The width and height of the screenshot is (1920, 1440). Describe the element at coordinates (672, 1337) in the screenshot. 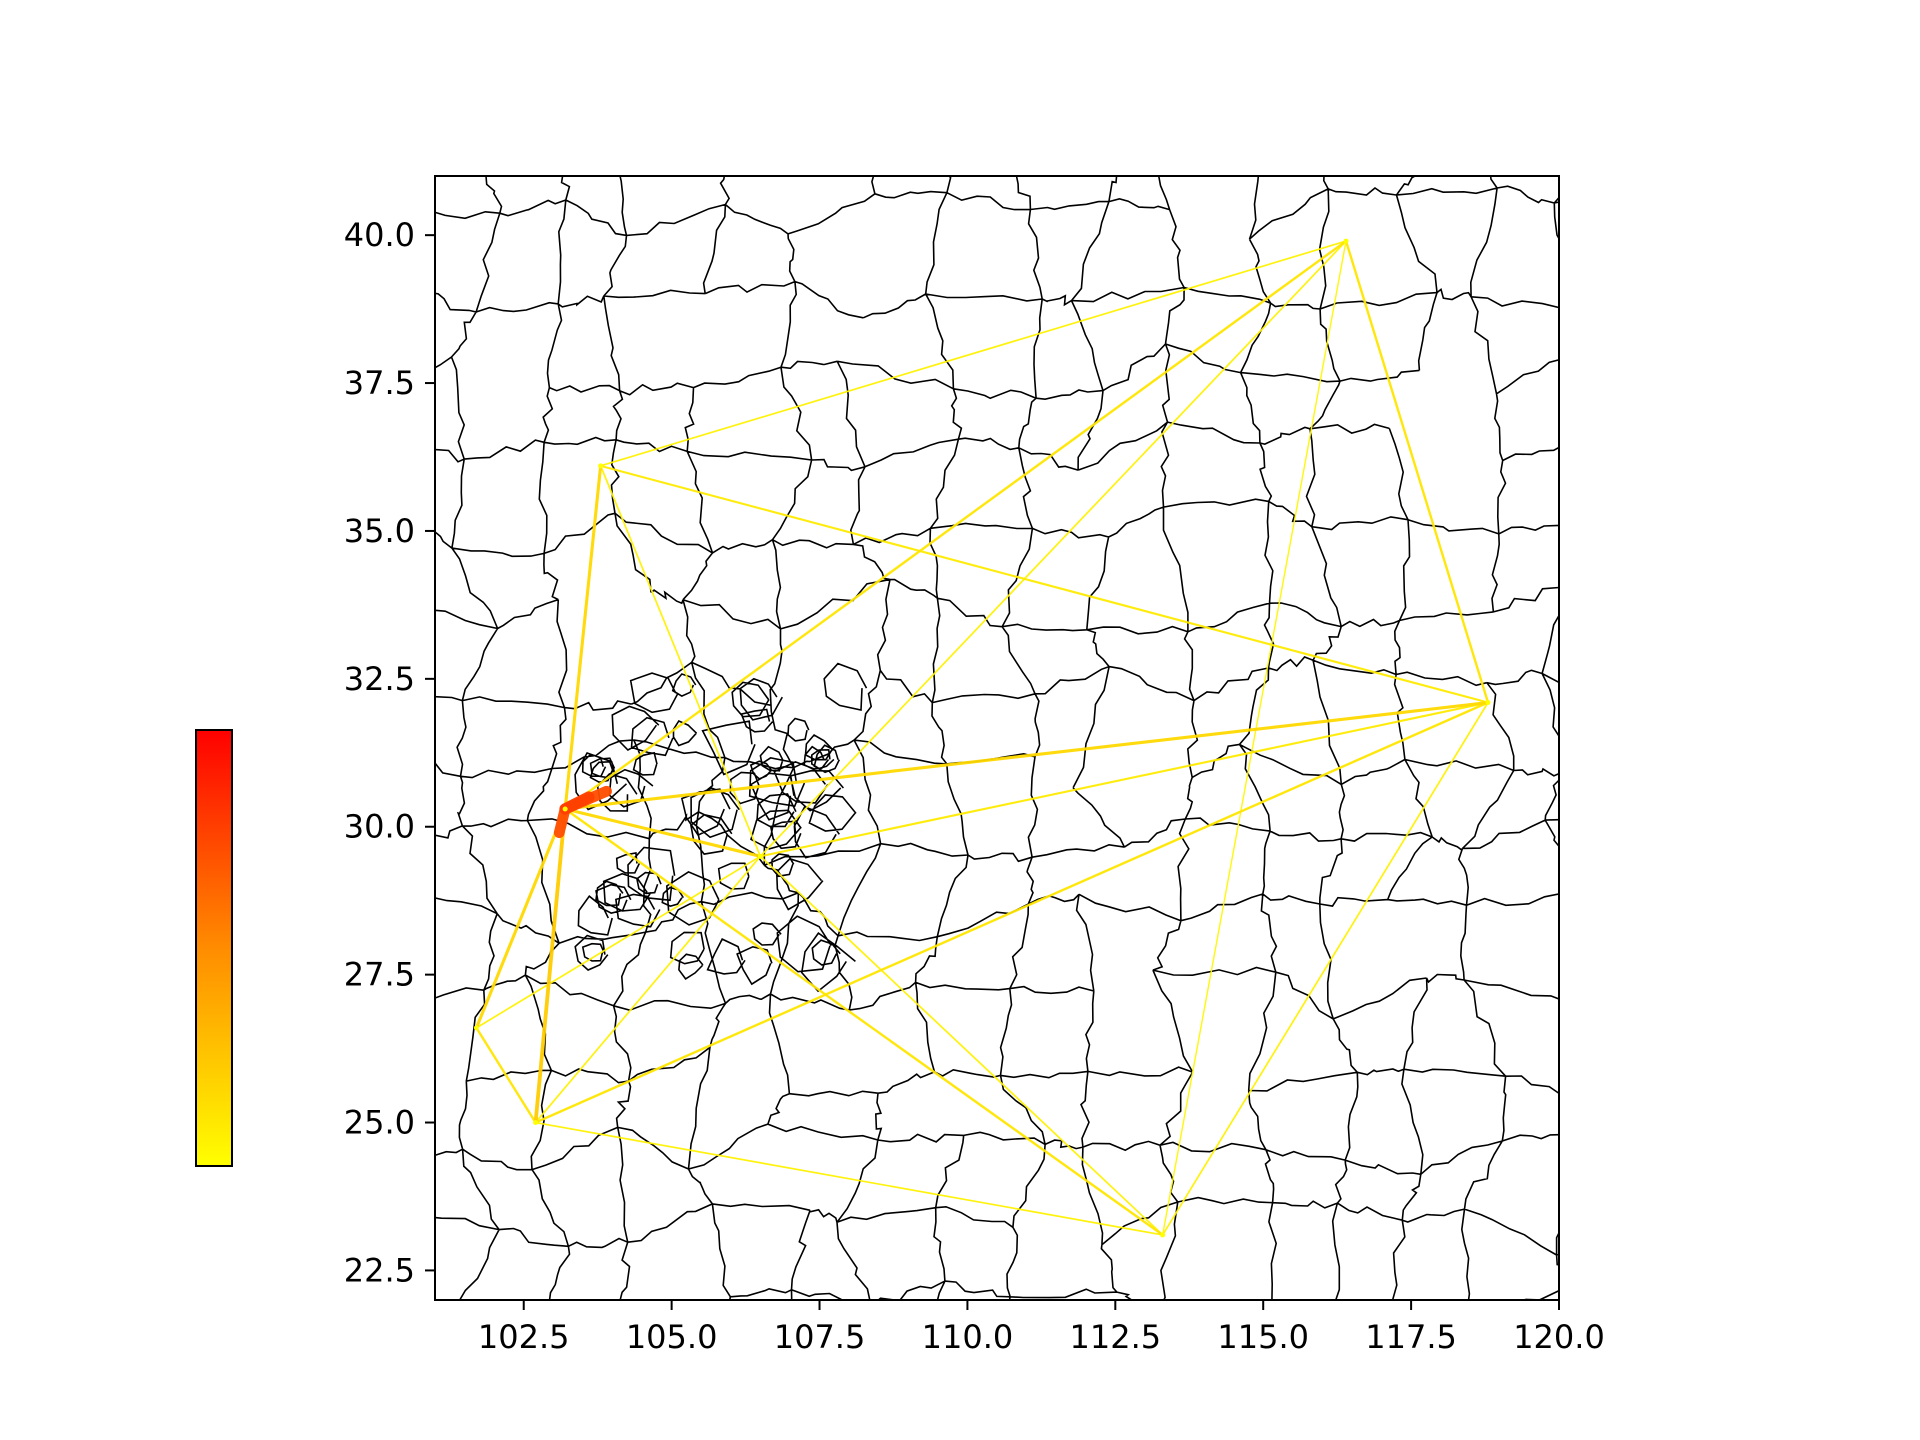

I see `x-tick-label: 105.0` at that location.